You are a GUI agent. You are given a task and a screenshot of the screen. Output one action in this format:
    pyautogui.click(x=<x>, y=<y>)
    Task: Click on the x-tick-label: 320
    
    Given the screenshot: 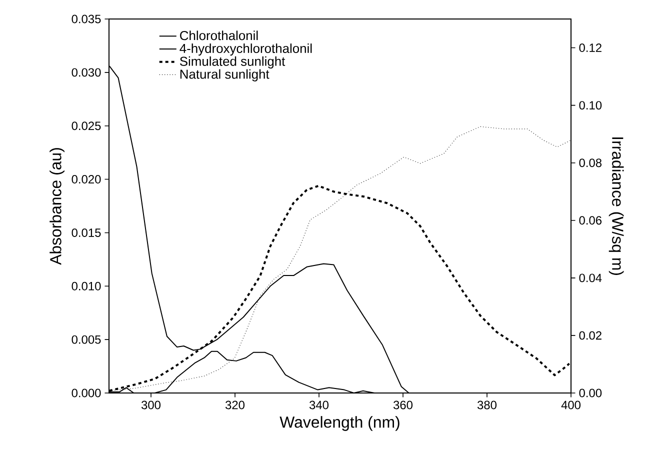 What is the action you would take?
    pyautogui.click(x=235, y=405)
    